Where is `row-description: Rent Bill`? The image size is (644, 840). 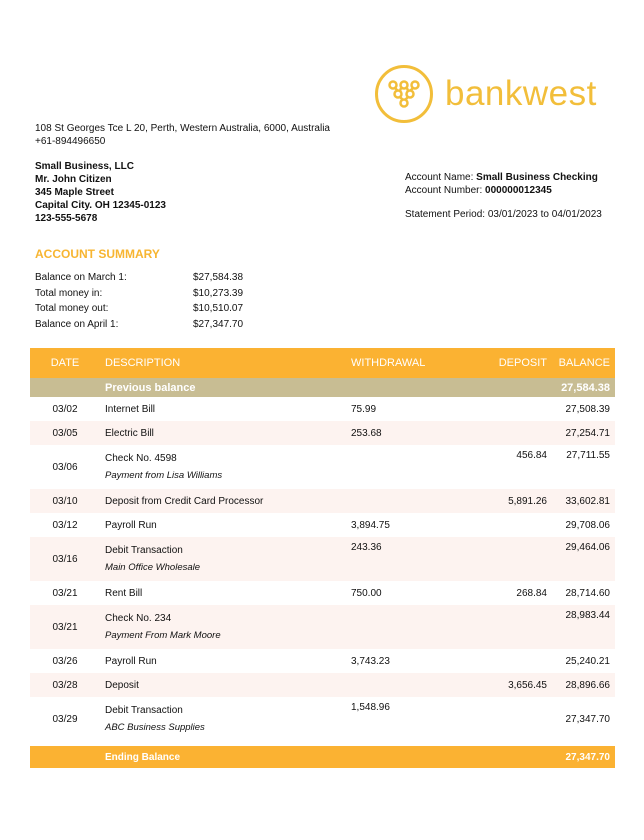 row-description: Rent Bill is located at coordinates (225, 593).